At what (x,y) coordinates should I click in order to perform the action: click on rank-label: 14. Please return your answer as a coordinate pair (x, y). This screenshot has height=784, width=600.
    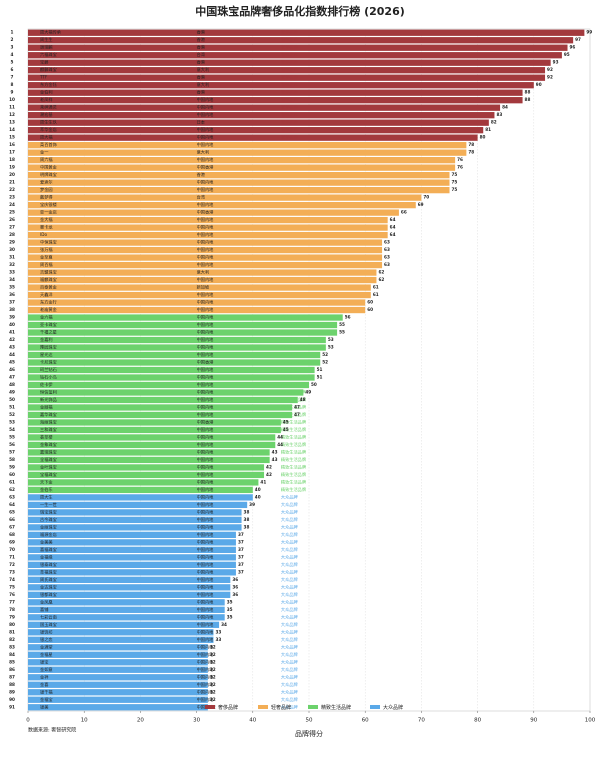
    Looking at the image, I should click on (12, 129).